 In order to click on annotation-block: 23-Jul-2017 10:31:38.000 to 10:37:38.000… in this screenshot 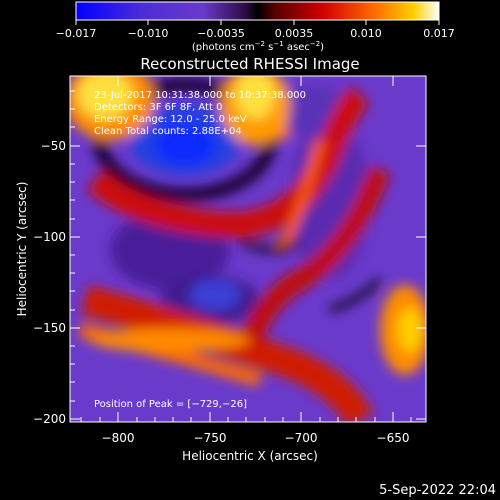, I will do `click(200, 113)`.